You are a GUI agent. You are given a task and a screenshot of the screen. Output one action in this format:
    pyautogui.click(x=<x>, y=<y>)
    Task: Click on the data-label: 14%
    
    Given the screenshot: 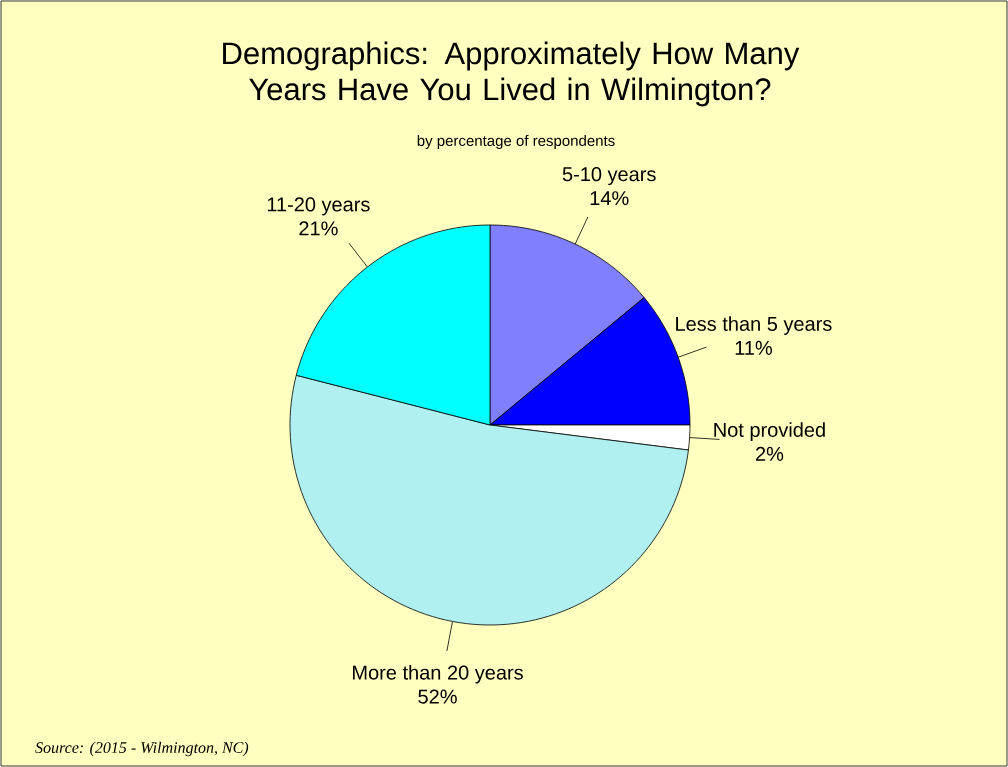 What is the action you would take?
    pyautogui.click(x=609, y=198)
    